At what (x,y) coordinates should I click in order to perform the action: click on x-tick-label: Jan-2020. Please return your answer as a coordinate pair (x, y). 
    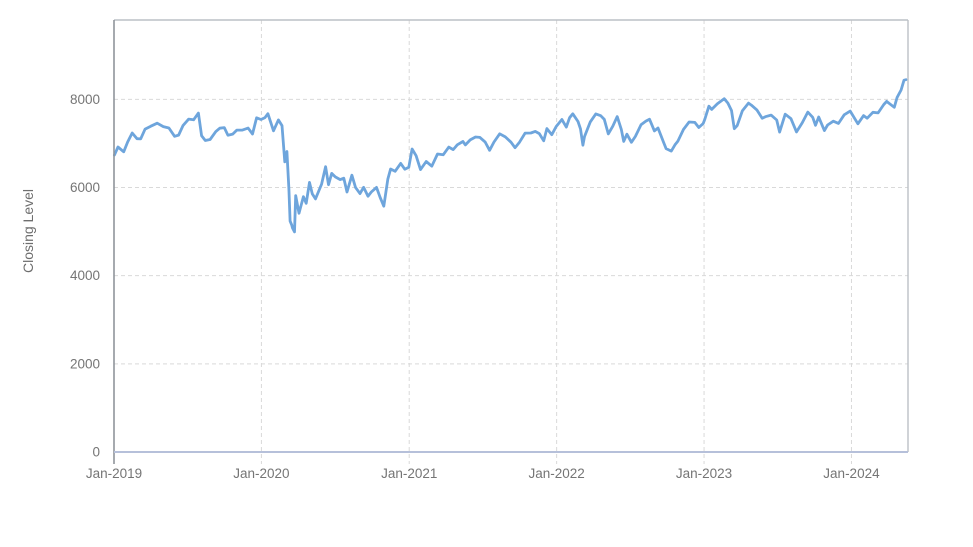
    Looking at the image, I should click on (261, 473).